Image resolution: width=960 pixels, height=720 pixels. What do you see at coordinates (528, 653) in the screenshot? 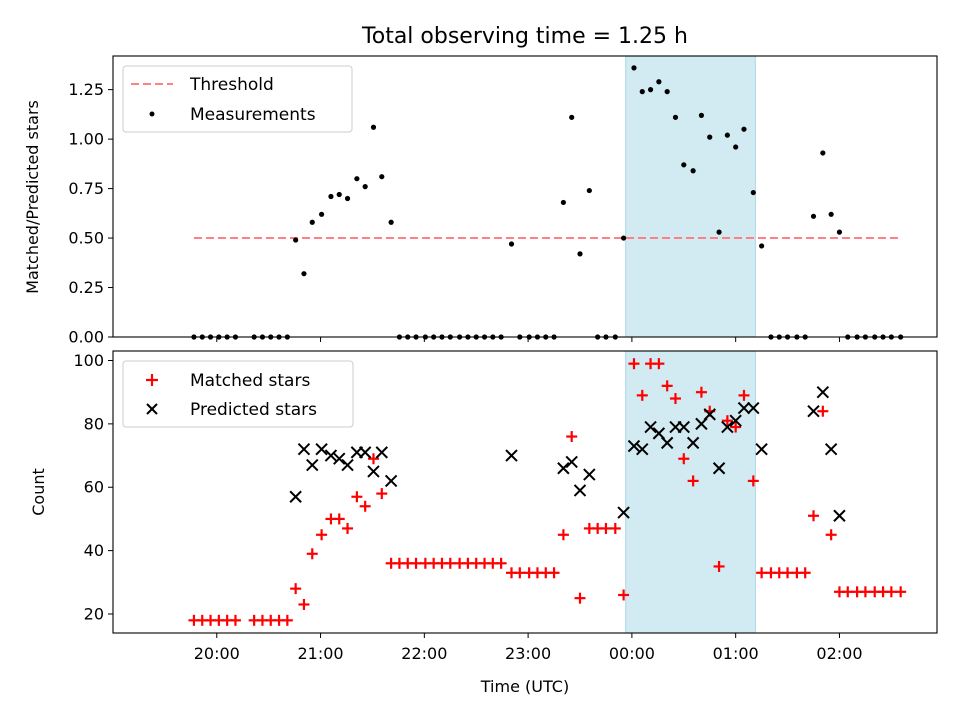
I see `x-tick-label: 23:00` at bounding box center [528, 653].